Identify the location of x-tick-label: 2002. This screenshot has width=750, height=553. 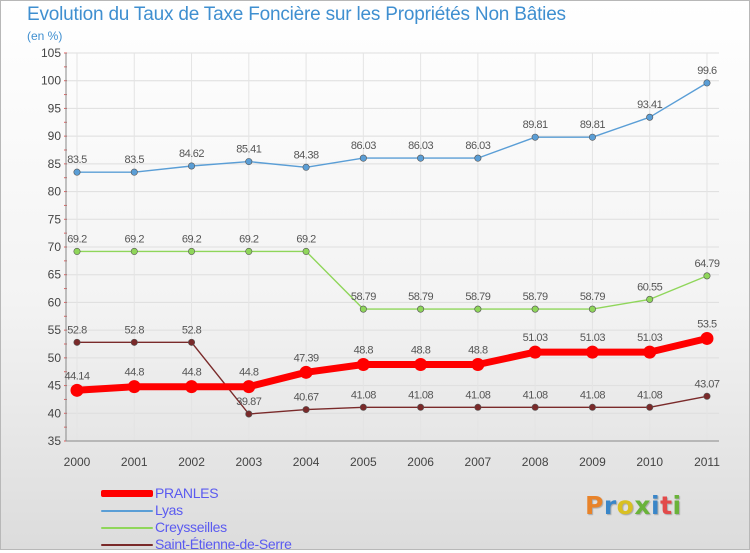
(191, 462).